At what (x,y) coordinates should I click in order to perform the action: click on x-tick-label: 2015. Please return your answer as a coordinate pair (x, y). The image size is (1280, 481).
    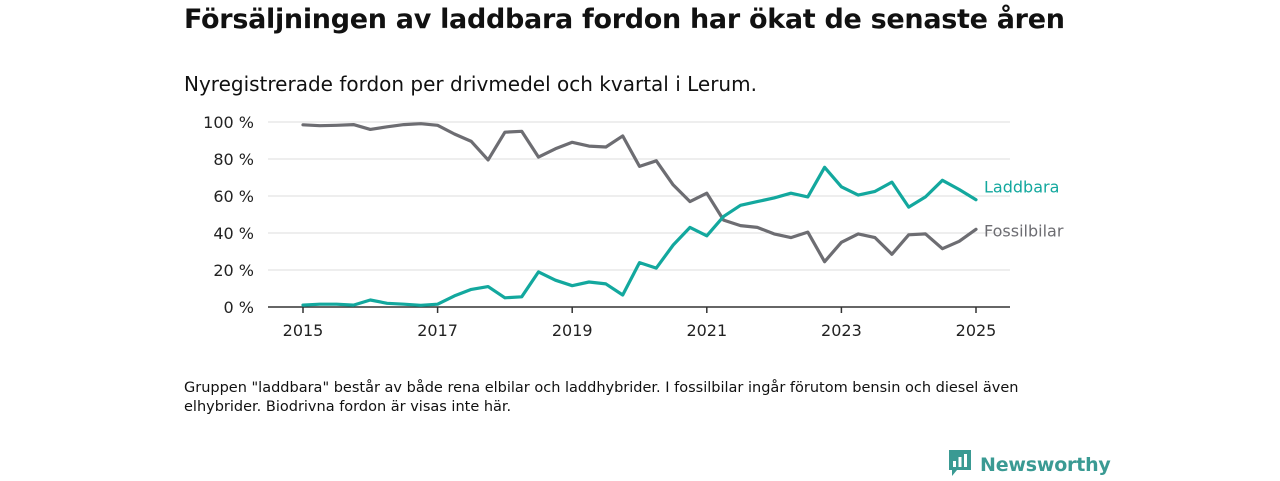
    Looking at the image, I should click on (303, 330).